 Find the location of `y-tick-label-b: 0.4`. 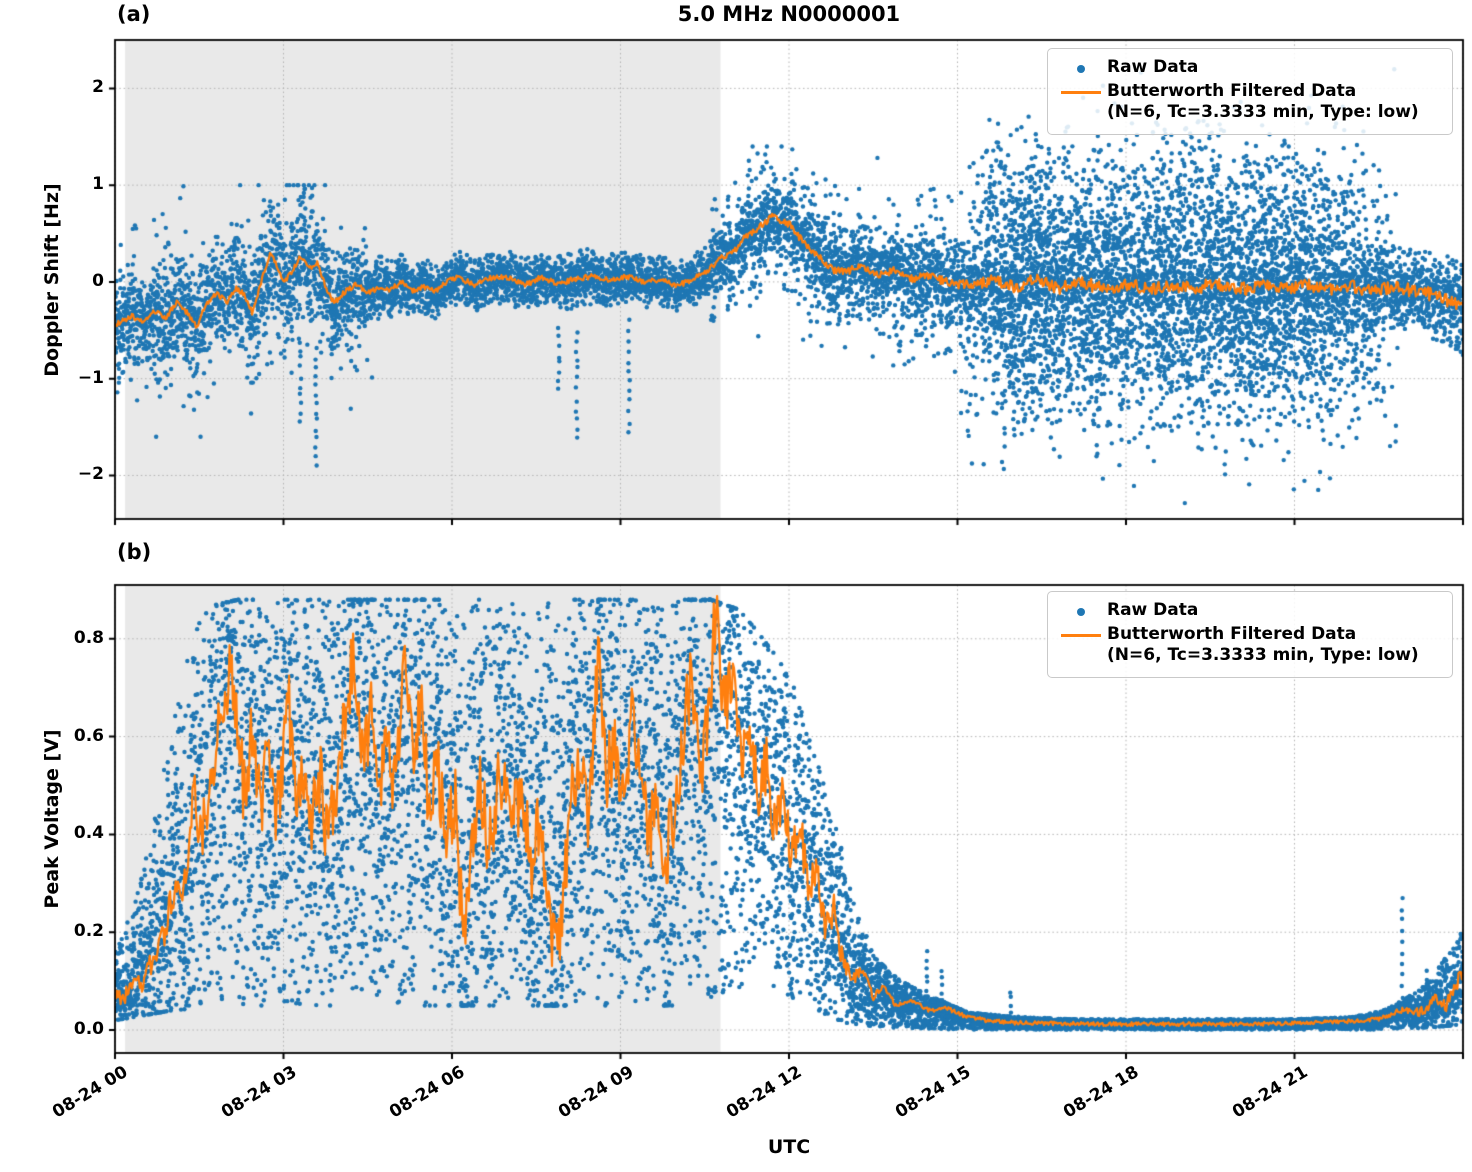

y-tick-label-b: 0.4 is located at coordinates (88, 833).